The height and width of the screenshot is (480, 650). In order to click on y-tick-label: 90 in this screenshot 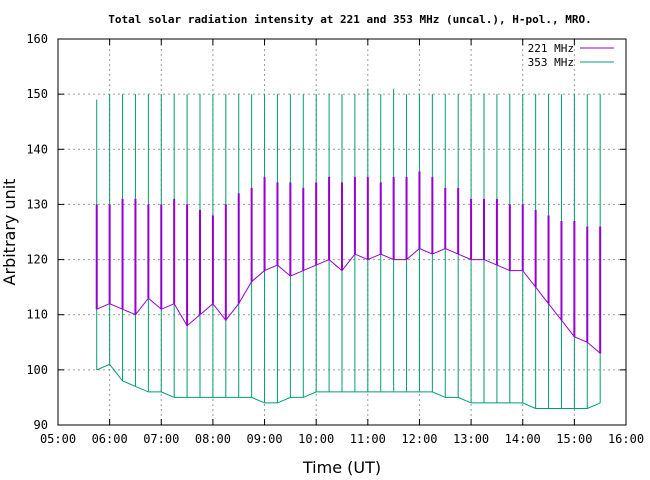, I will do `click(41, 425)`.